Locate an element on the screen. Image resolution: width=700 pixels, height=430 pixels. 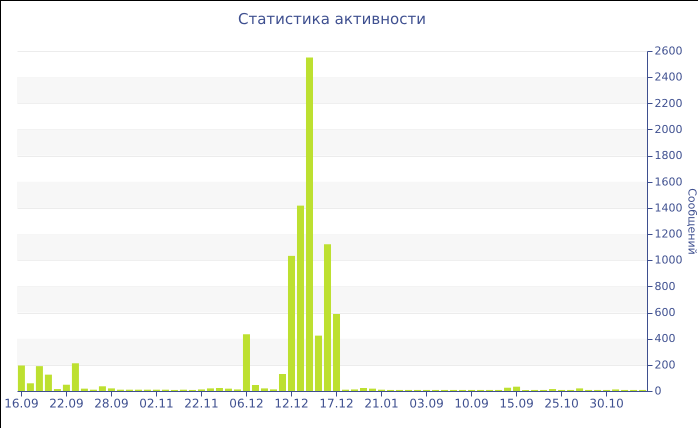
y-tick-label: 200 is located at coordinates (665, 365).